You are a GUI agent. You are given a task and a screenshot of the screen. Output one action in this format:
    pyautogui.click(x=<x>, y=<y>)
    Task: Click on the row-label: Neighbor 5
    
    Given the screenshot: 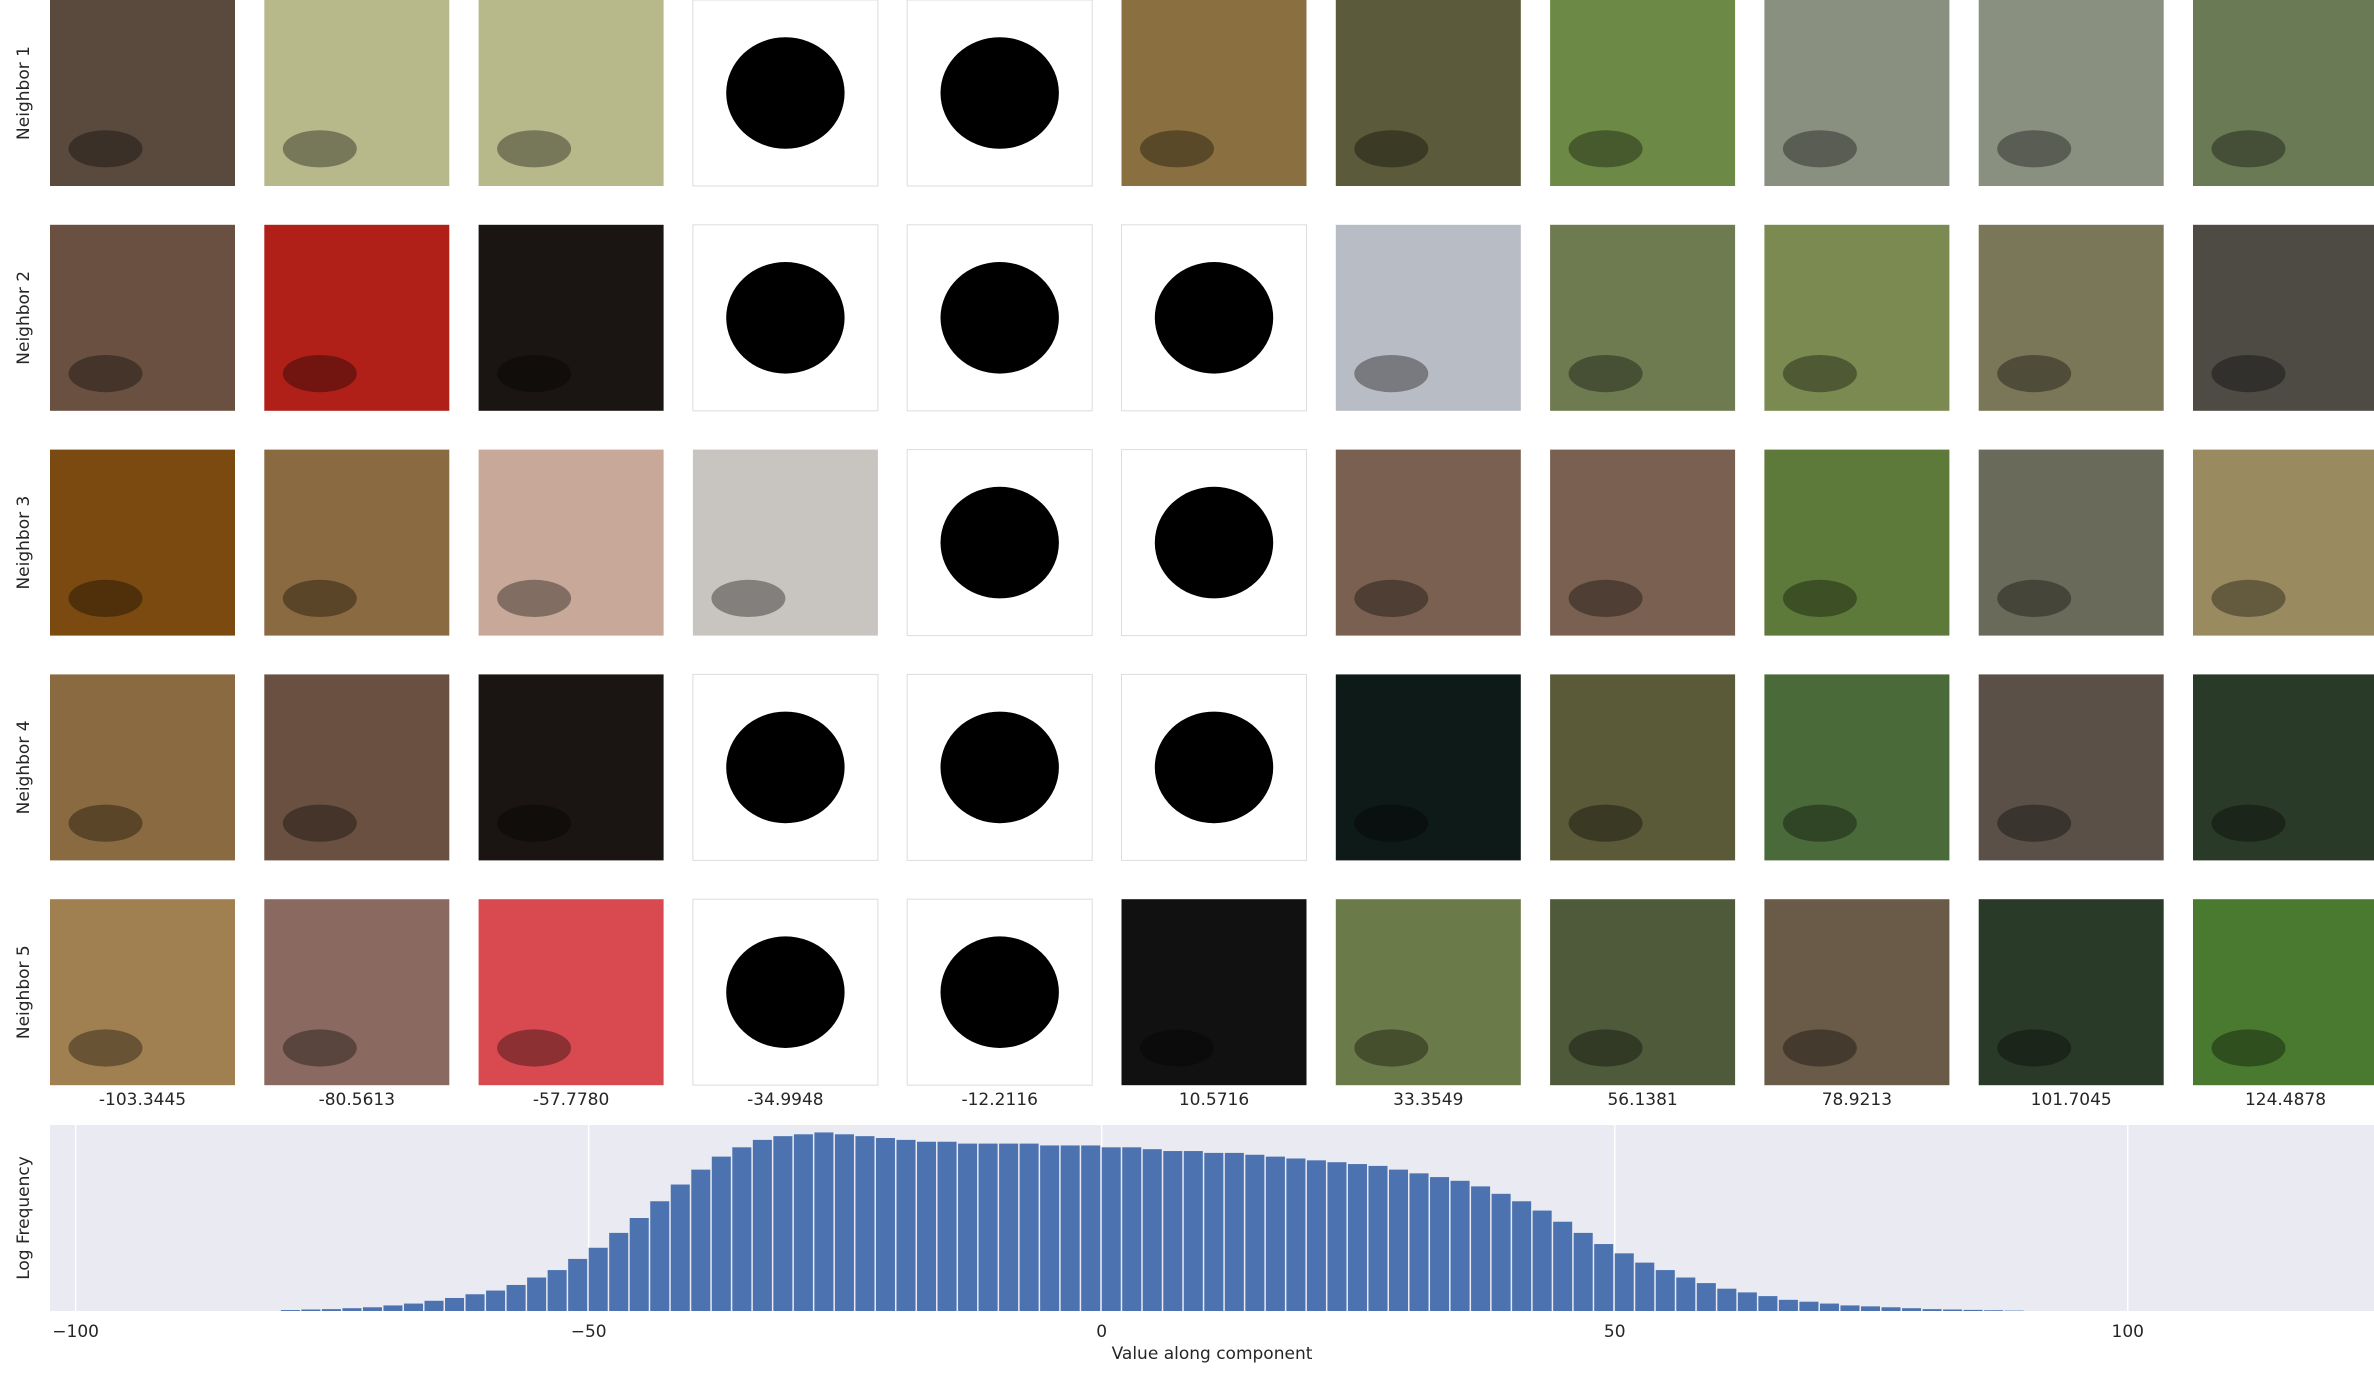 What is the action you would take?
    pyautogui.click(x=24, y=992)
    